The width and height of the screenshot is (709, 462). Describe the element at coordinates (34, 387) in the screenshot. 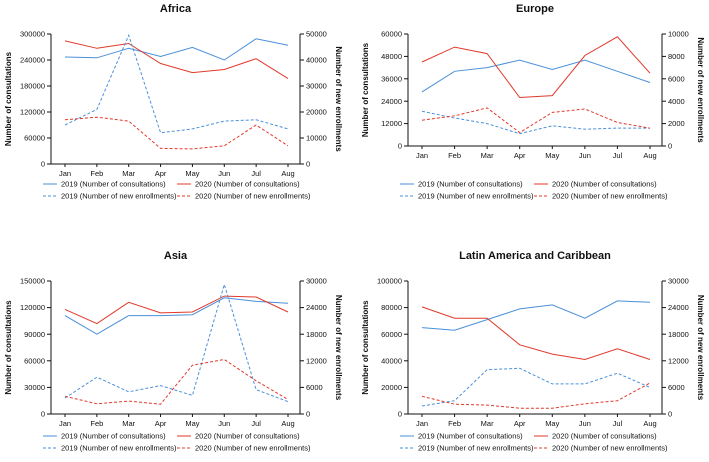

I see `y-tick-label: 30000` at that location.